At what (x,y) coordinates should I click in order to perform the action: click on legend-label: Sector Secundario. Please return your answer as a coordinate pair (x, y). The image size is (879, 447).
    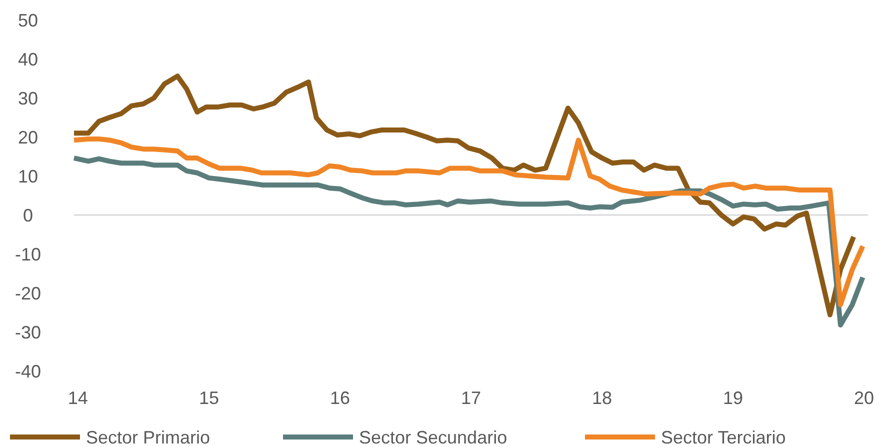
    Looking at the image, I should click on (433, 437).